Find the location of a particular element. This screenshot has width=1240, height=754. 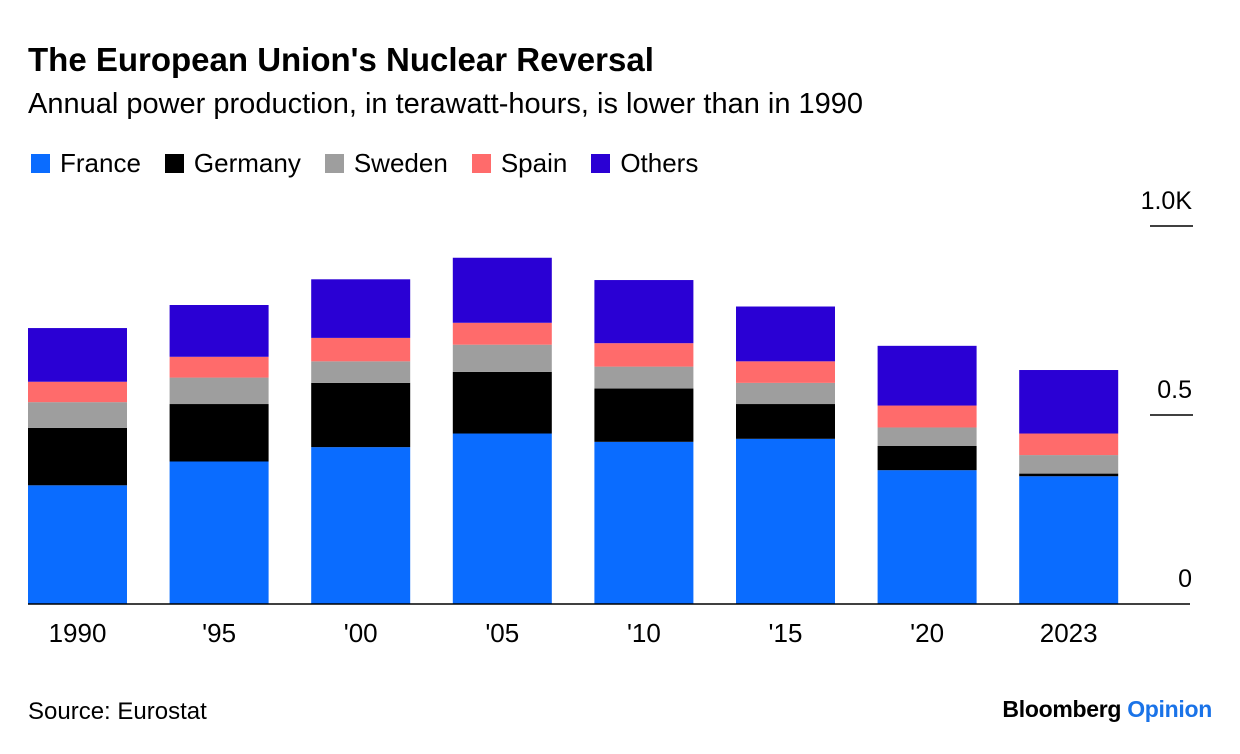

brand-primary: Bloomberg is located at coordinates (1062, 709).